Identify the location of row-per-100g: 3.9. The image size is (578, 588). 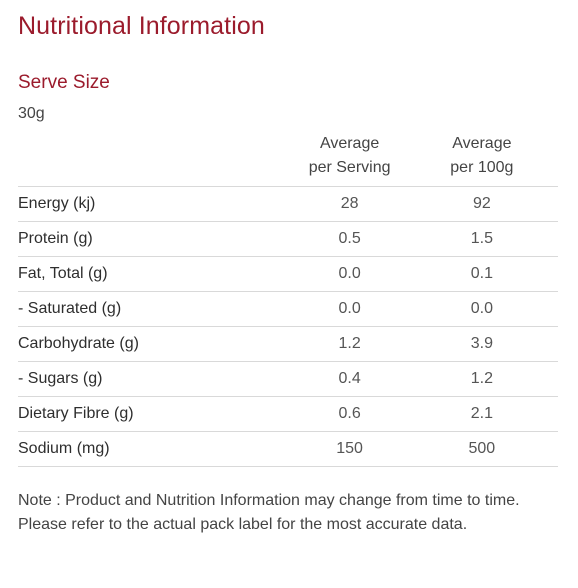
(481, 344).